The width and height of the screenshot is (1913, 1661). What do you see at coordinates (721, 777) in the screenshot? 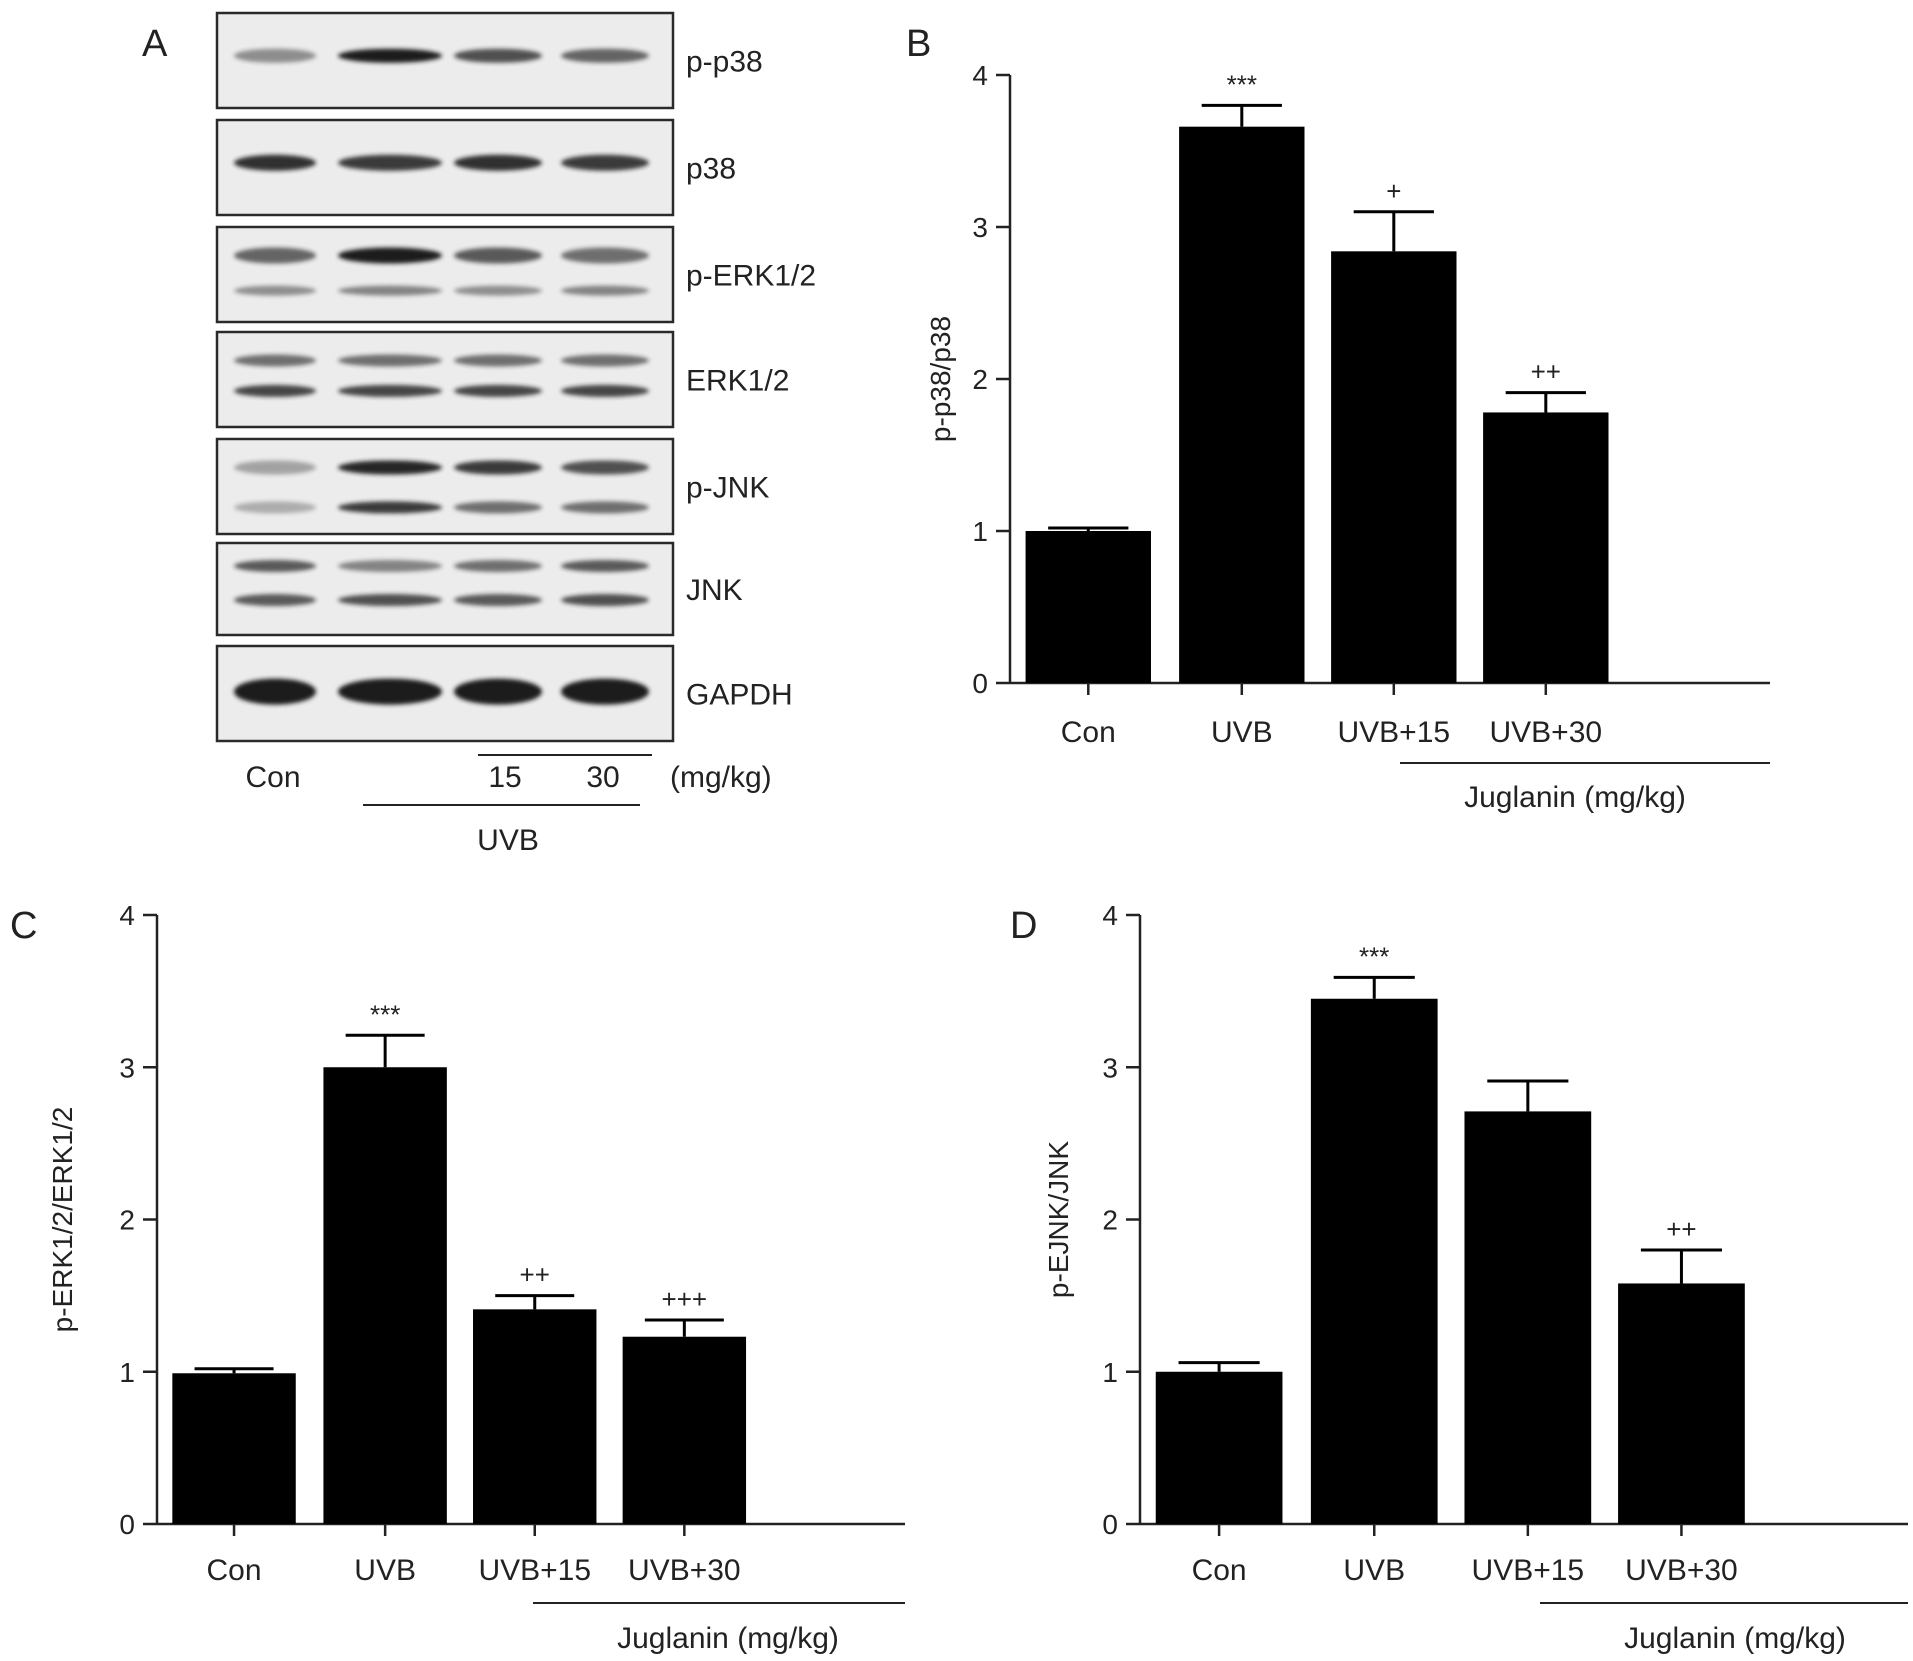
I see `lane-label-unit: (mg/kg)` at bounding box center [721, 777].